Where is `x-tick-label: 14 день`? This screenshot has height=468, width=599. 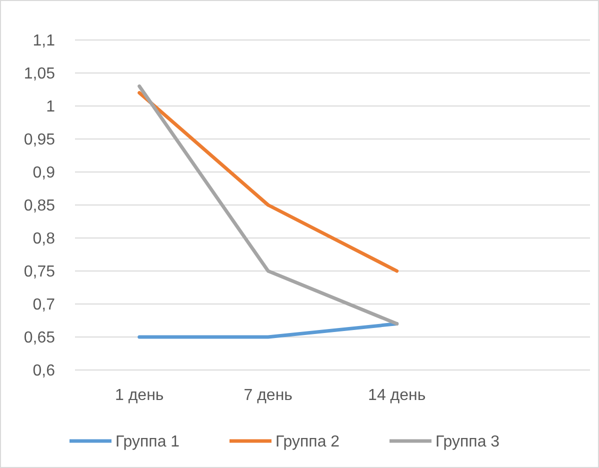
x-tick-label: 14 день is located at coordinates (397, 395).